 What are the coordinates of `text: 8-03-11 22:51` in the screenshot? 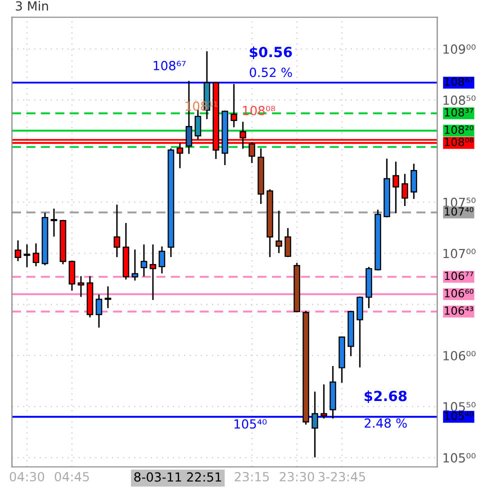 It's located at (178, 477).